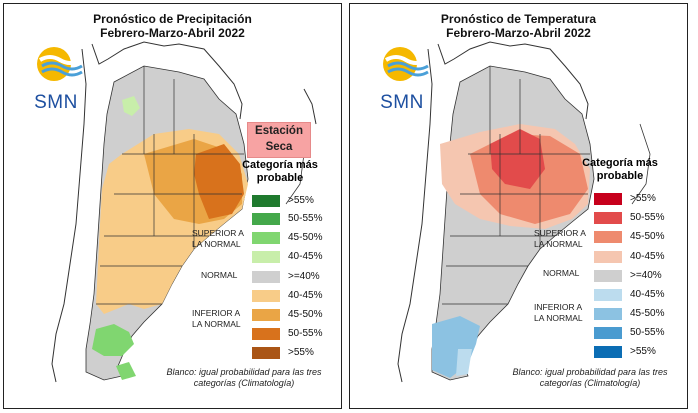 The height and width of the screenshot is (413, 698). I want to click on dry-season-badge: Estación Seca, so click(279, 140).